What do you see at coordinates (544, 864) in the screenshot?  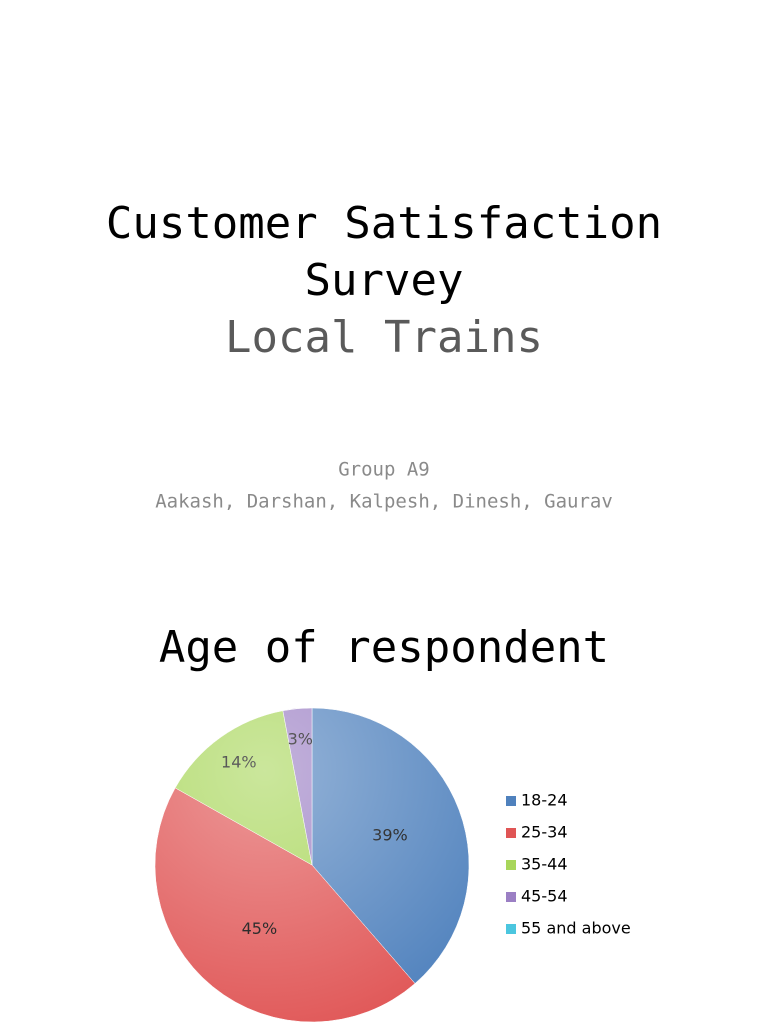 I see `legend-label: 35-44` at bounding box center [544, 864].